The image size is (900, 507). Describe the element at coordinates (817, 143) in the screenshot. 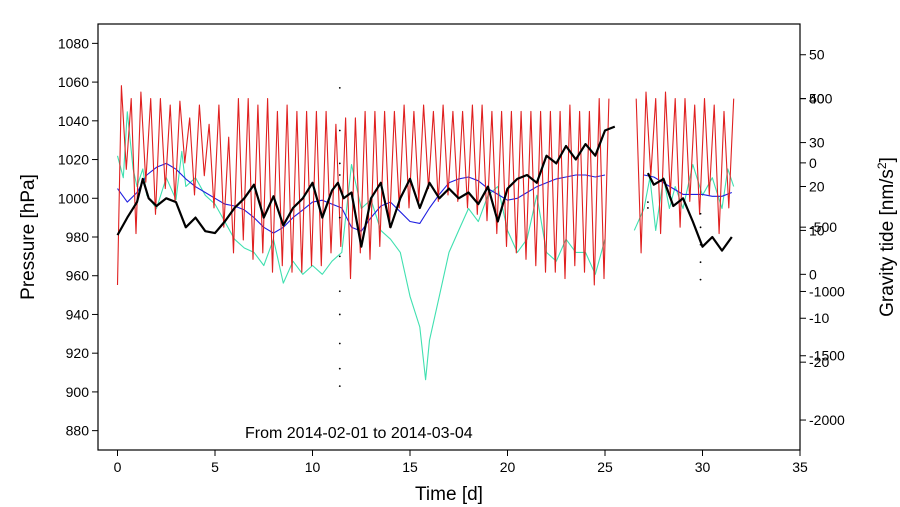

I see `y-tick-label-right-upper-30: 30` at that location.